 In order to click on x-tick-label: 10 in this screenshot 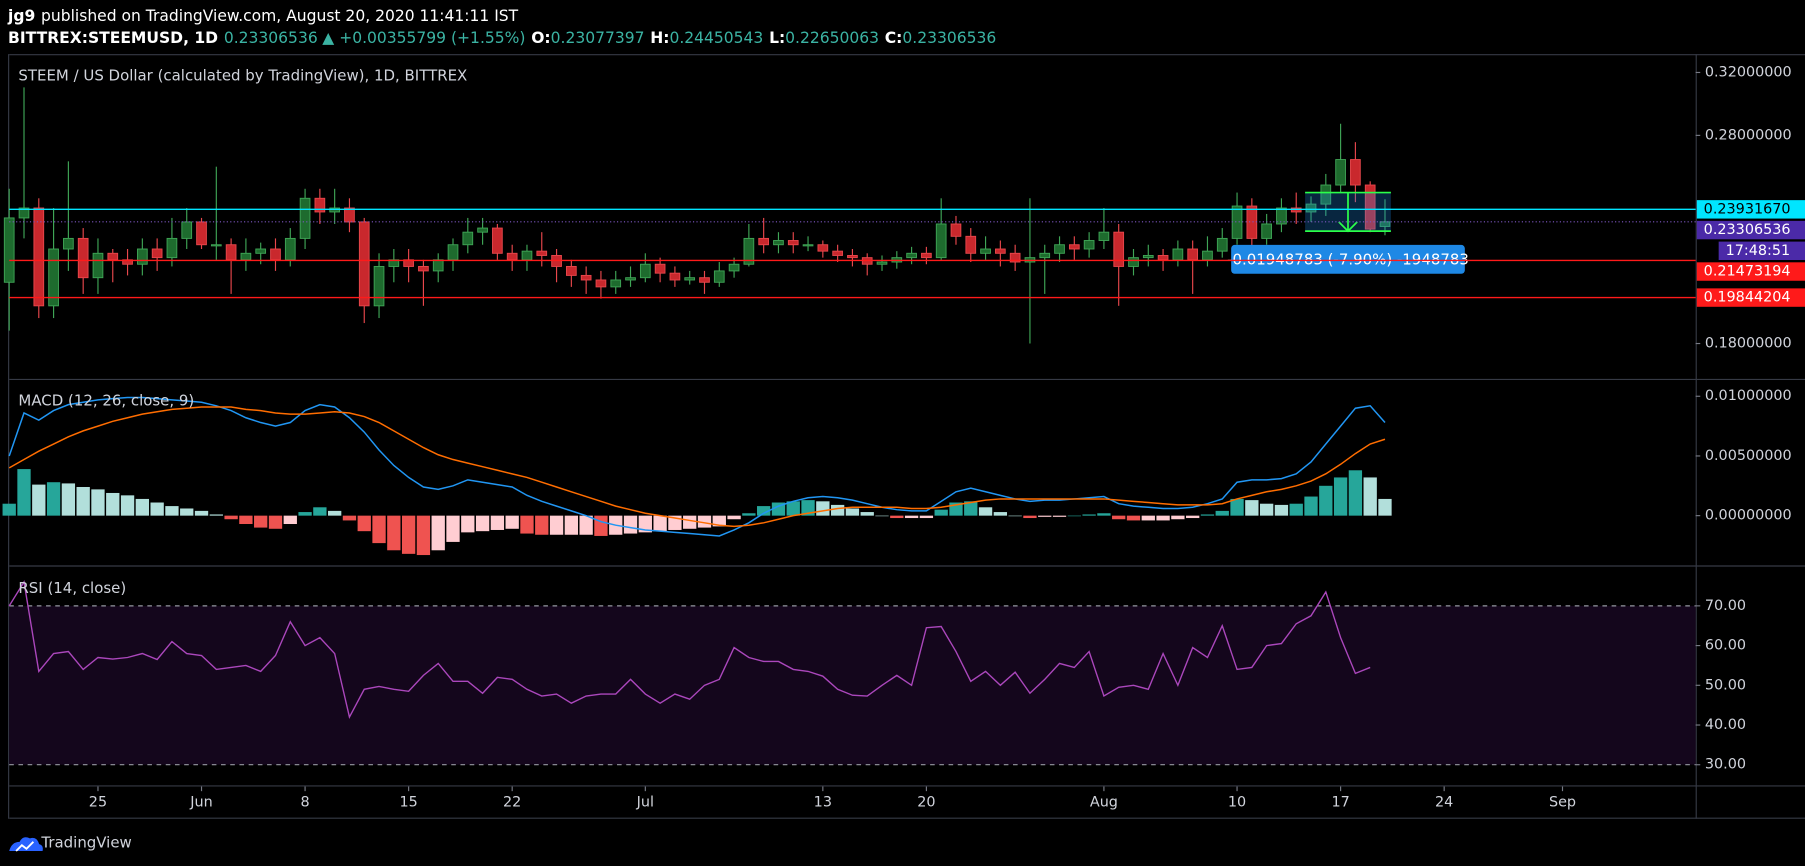, I will do `click(1237, 803)`.